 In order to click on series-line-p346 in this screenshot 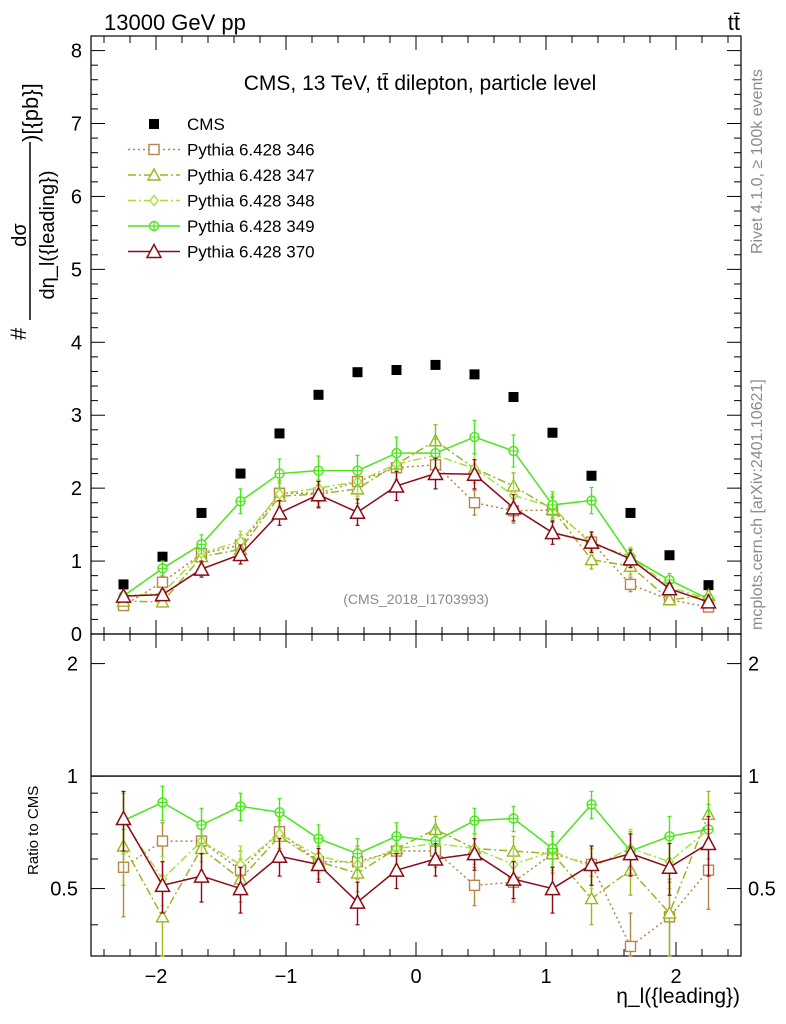, I will do `click(416, 889)`.